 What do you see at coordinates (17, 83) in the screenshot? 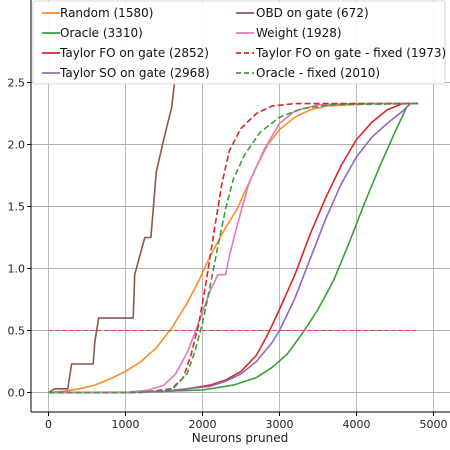
I see `y-tick-label: 2.5` at bounding box center [17, 83].